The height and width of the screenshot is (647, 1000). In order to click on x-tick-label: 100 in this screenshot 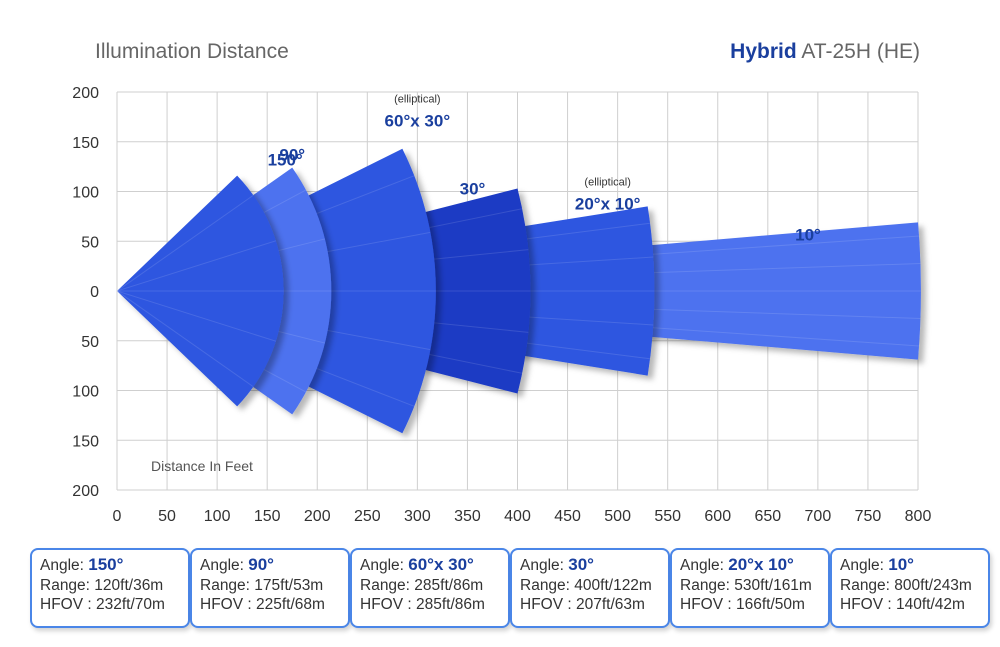, I will do `click(217, 516)`.